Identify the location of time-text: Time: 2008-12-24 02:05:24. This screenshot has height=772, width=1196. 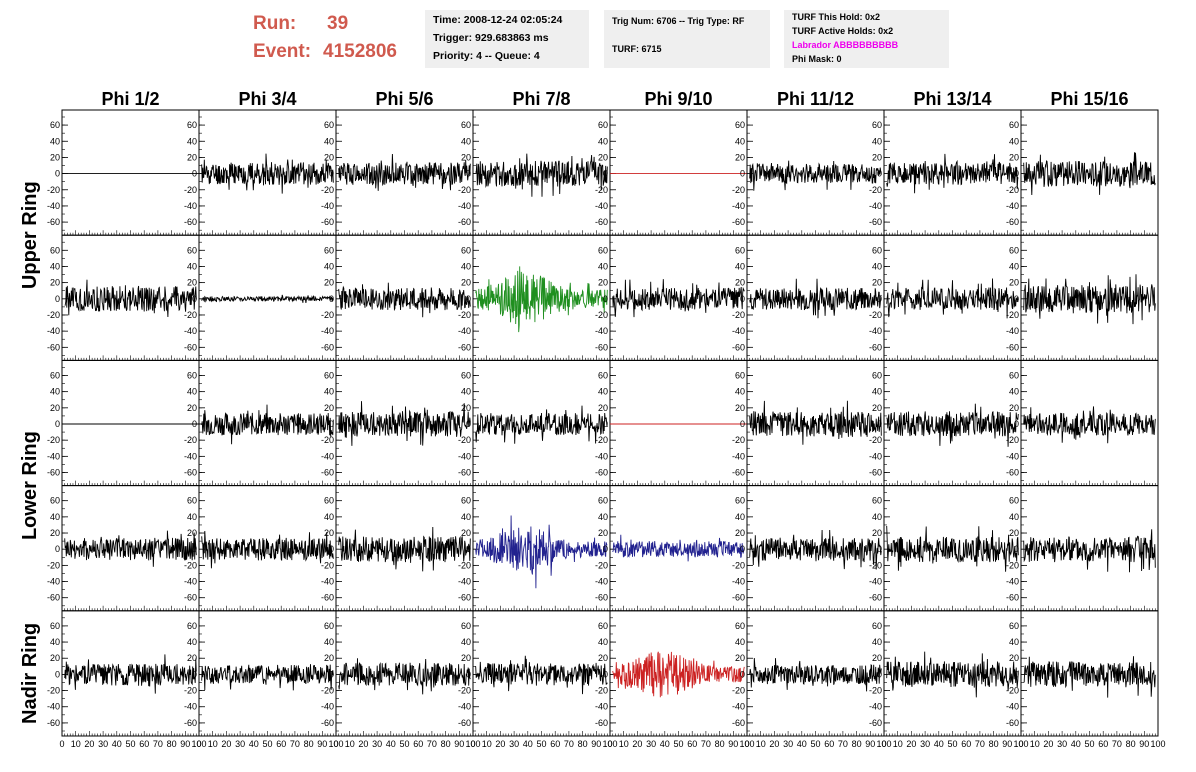
(498, 20).